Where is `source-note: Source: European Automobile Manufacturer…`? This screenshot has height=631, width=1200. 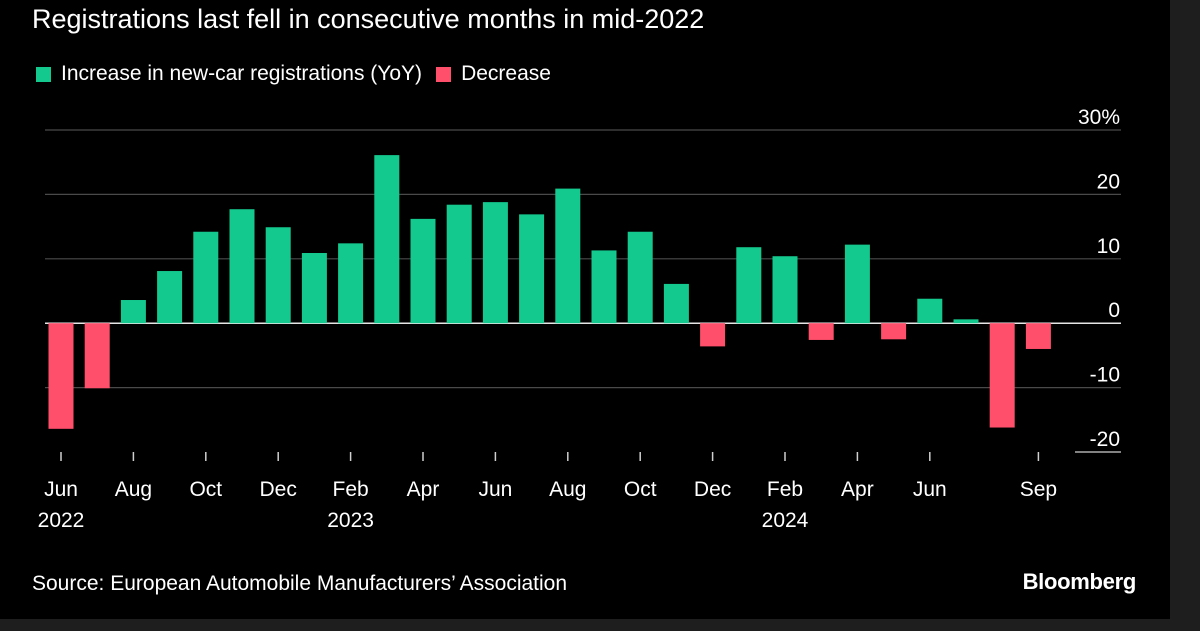 source-note: Source: European Automobile Manufacturer… is located at coordinates (300, 583).